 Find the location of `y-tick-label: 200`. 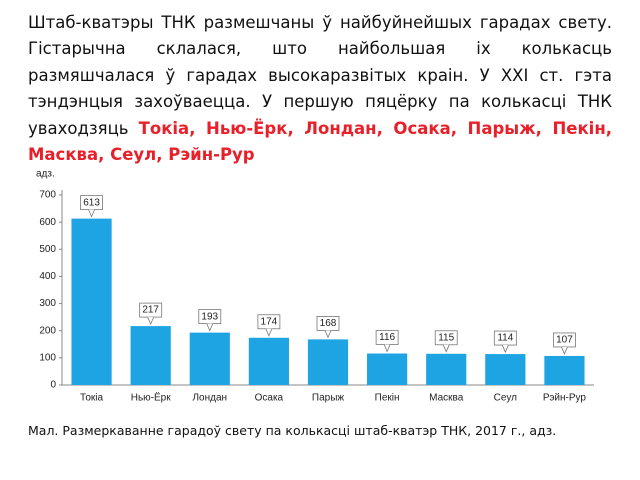

y-tick-label: 200 is located at coordinates (47, 330).